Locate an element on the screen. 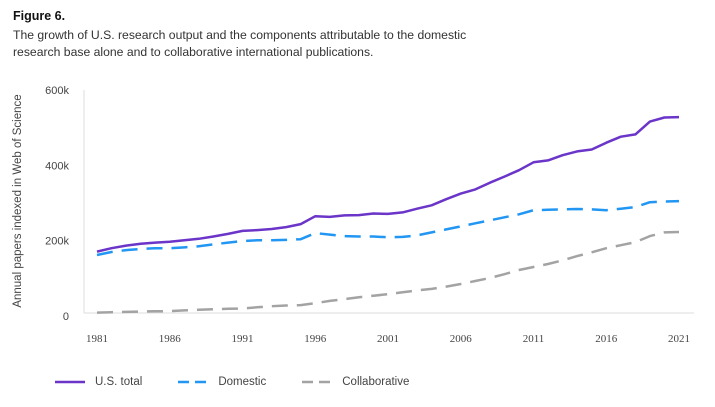 This screenshot has height=407, width=715. legend-item-domestic: Domestic is located at coordinates (222, 382).